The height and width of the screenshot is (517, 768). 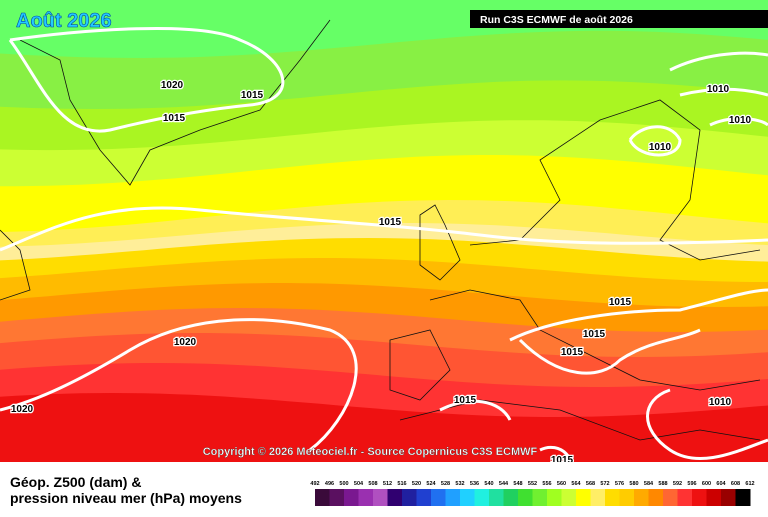 I want to click on colorbar-tick-label: 592, so click(x=677, y=484).